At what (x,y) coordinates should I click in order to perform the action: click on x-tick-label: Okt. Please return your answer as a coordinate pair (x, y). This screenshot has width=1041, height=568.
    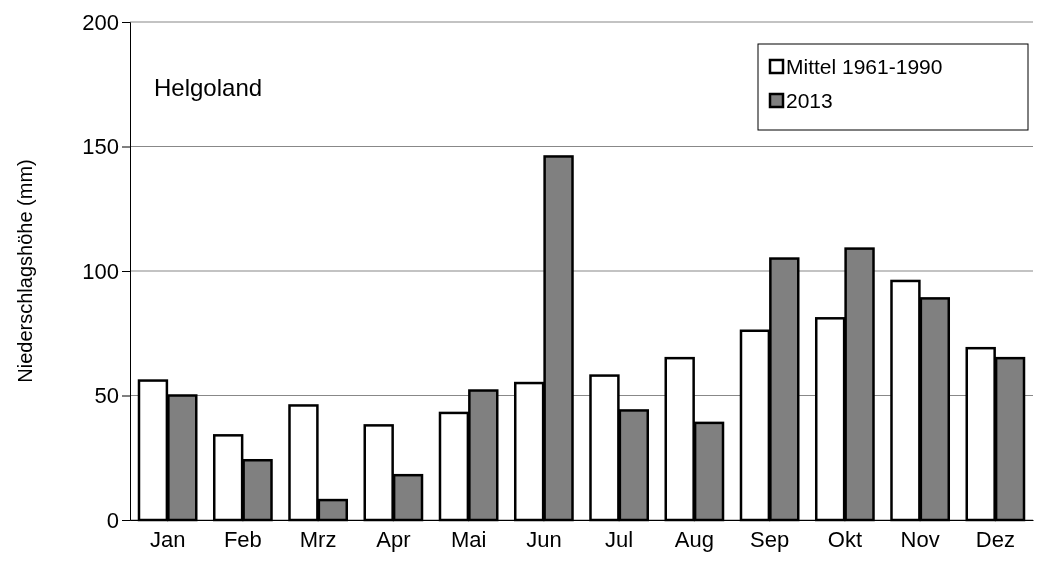
    Looking at the image, I should click on (844, 540).